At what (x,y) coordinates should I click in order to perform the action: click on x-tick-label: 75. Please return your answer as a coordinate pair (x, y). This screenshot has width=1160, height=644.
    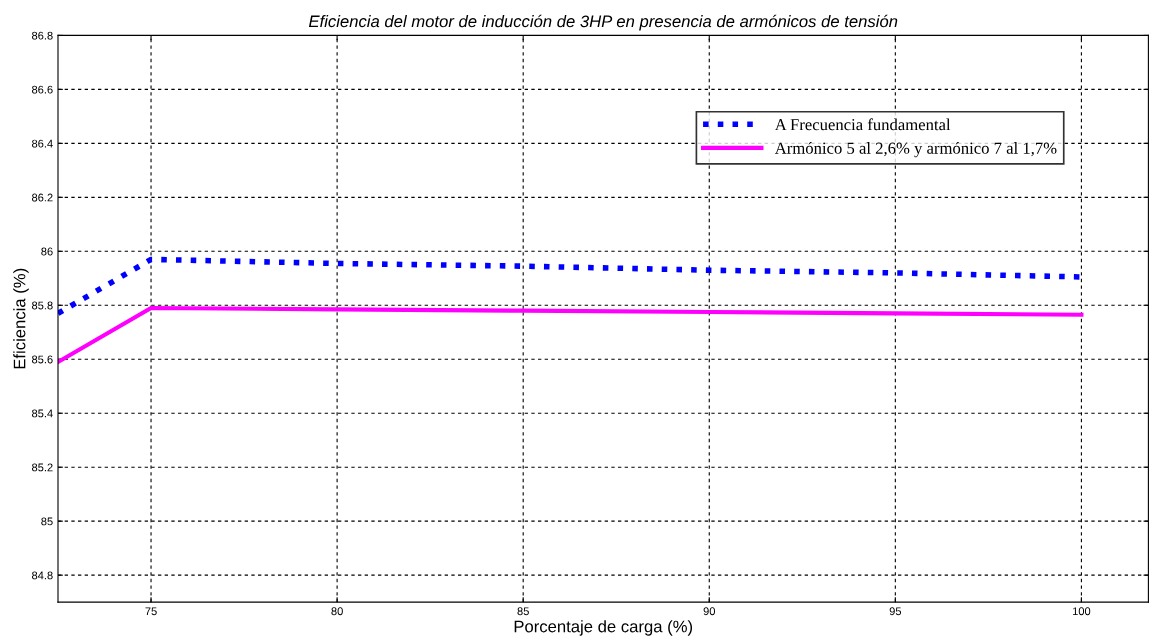
    Looking at the image, I should click on (151, 611).